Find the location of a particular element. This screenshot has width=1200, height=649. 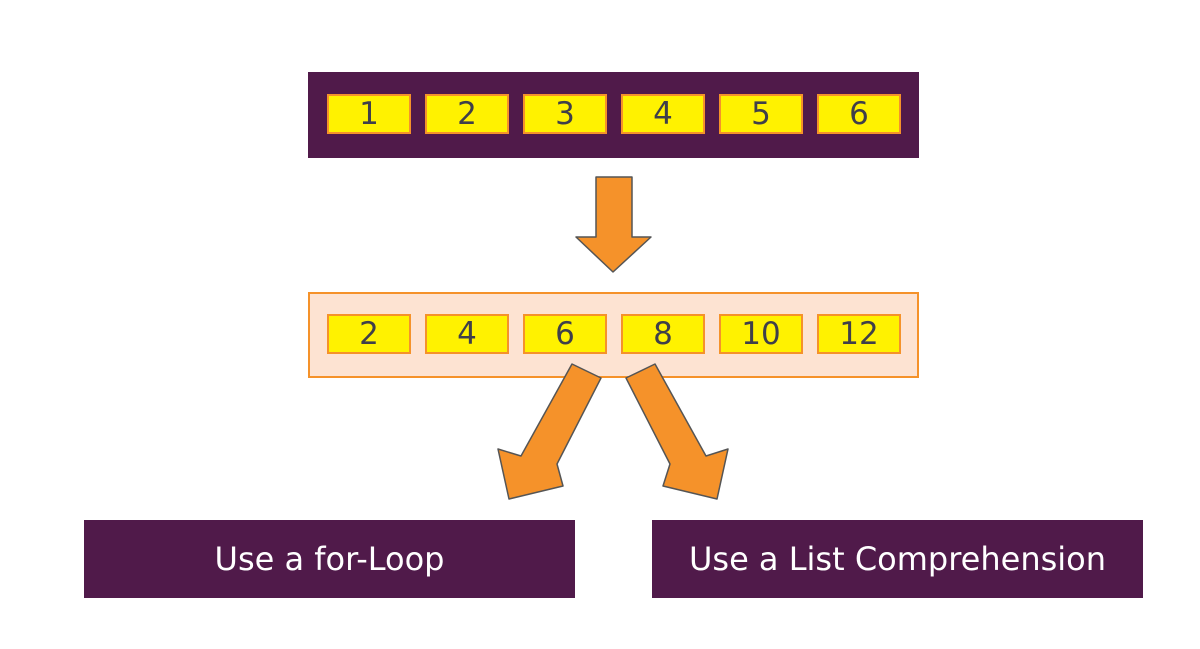

output-list-item: 12 is located at coordinates (859, 334).